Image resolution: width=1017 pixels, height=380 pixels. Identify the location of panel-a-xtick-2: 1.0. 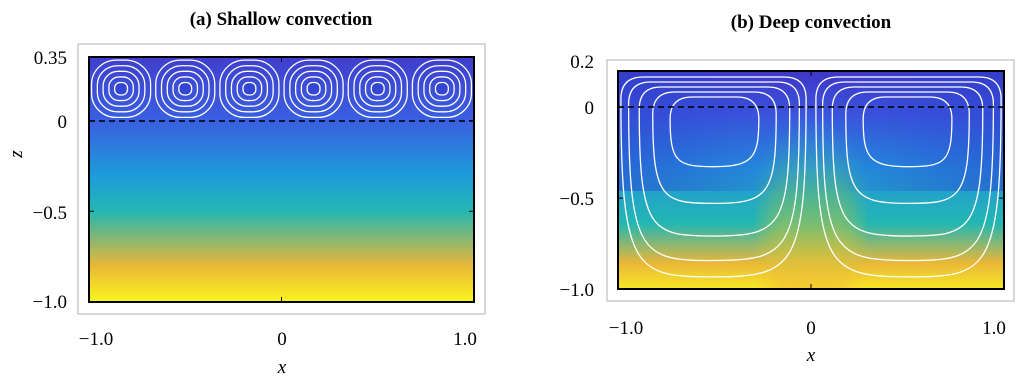
(465, 339).